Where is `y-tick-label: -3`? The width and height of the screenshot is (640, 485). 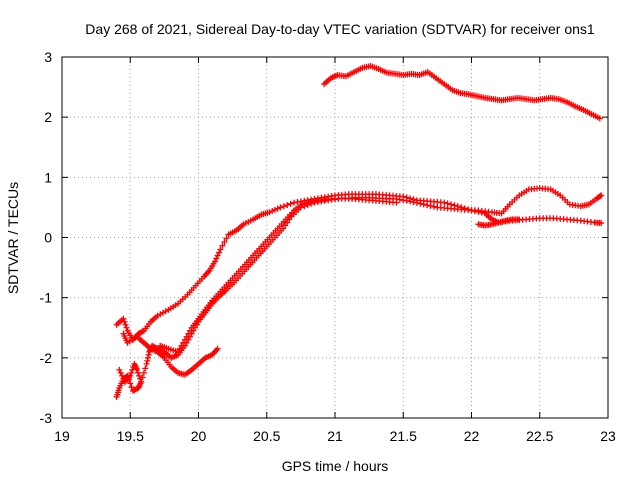
y-tick-label: -3 is located at coordinates (46, 418).